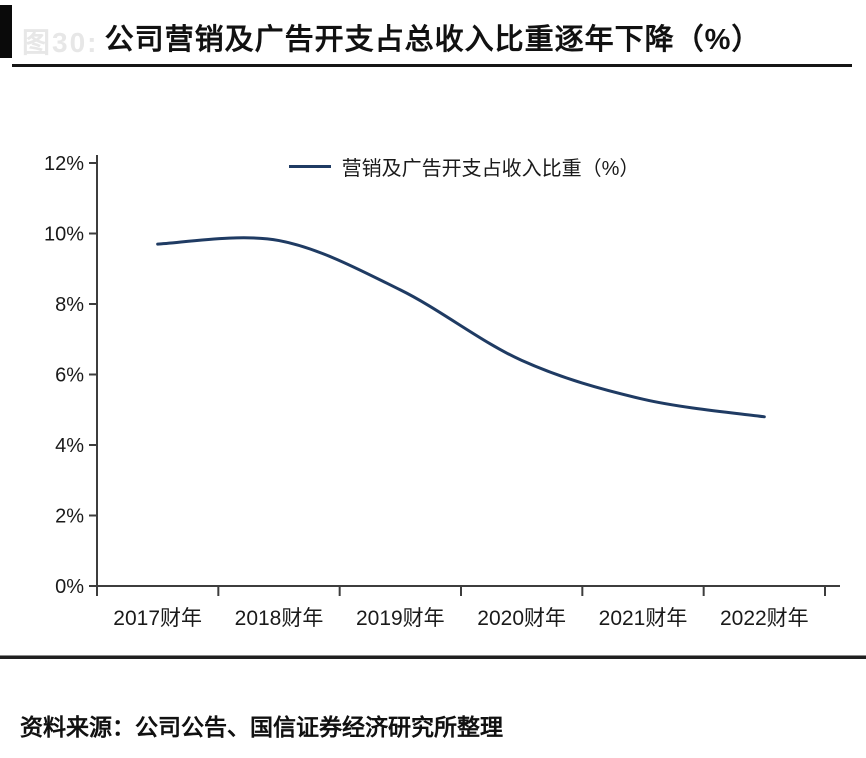  Describe the element at coordinates (157, 618) in the screenshot. I see `x-tick-label: 2017财年` at that location.